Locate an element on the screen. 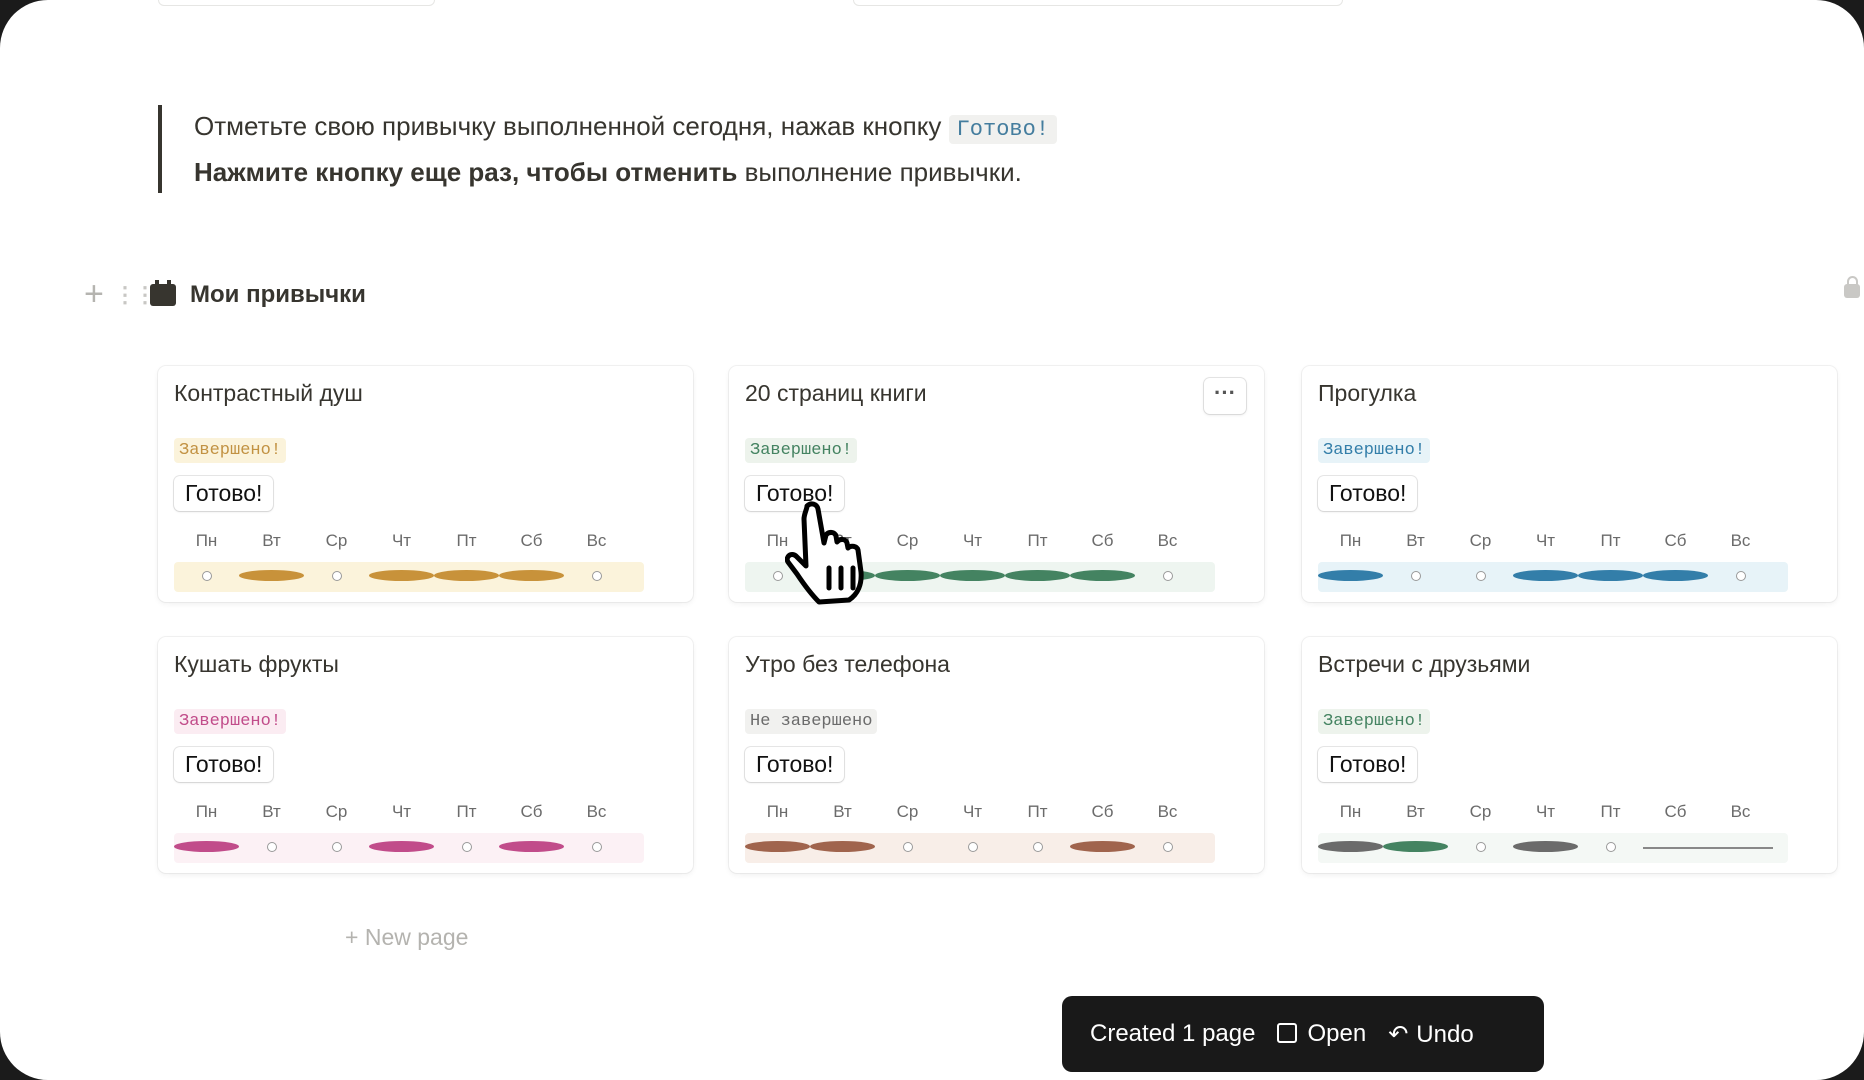  new-page-button: + New page is located at coordinates (407, 937).